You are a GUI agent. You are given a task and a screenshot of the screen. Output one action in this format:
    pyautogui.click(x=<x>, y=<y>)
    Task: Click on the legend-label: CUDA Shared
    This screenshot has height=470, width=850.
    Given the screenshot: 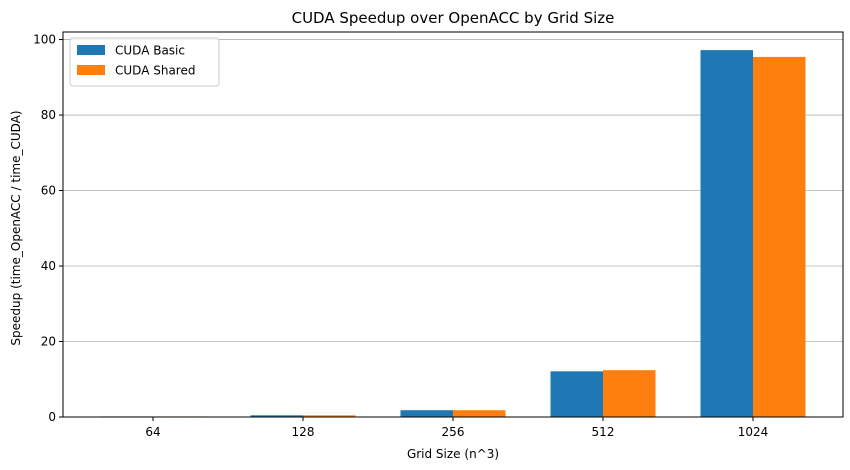 What is the action you would take?
    pyautogui.click(x=155, y=71)
    